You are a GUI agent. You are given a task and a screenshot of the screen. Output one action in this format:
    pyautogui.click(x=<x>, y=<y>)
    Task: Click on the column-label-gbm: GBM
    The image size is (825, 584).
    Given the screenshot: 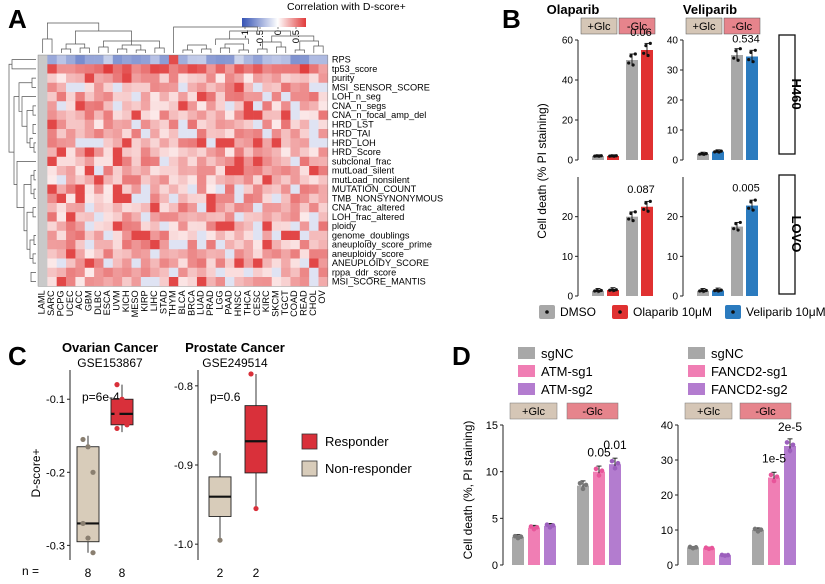 What is the action you would take?
    pyautogui.click(x=89, y=300)
    